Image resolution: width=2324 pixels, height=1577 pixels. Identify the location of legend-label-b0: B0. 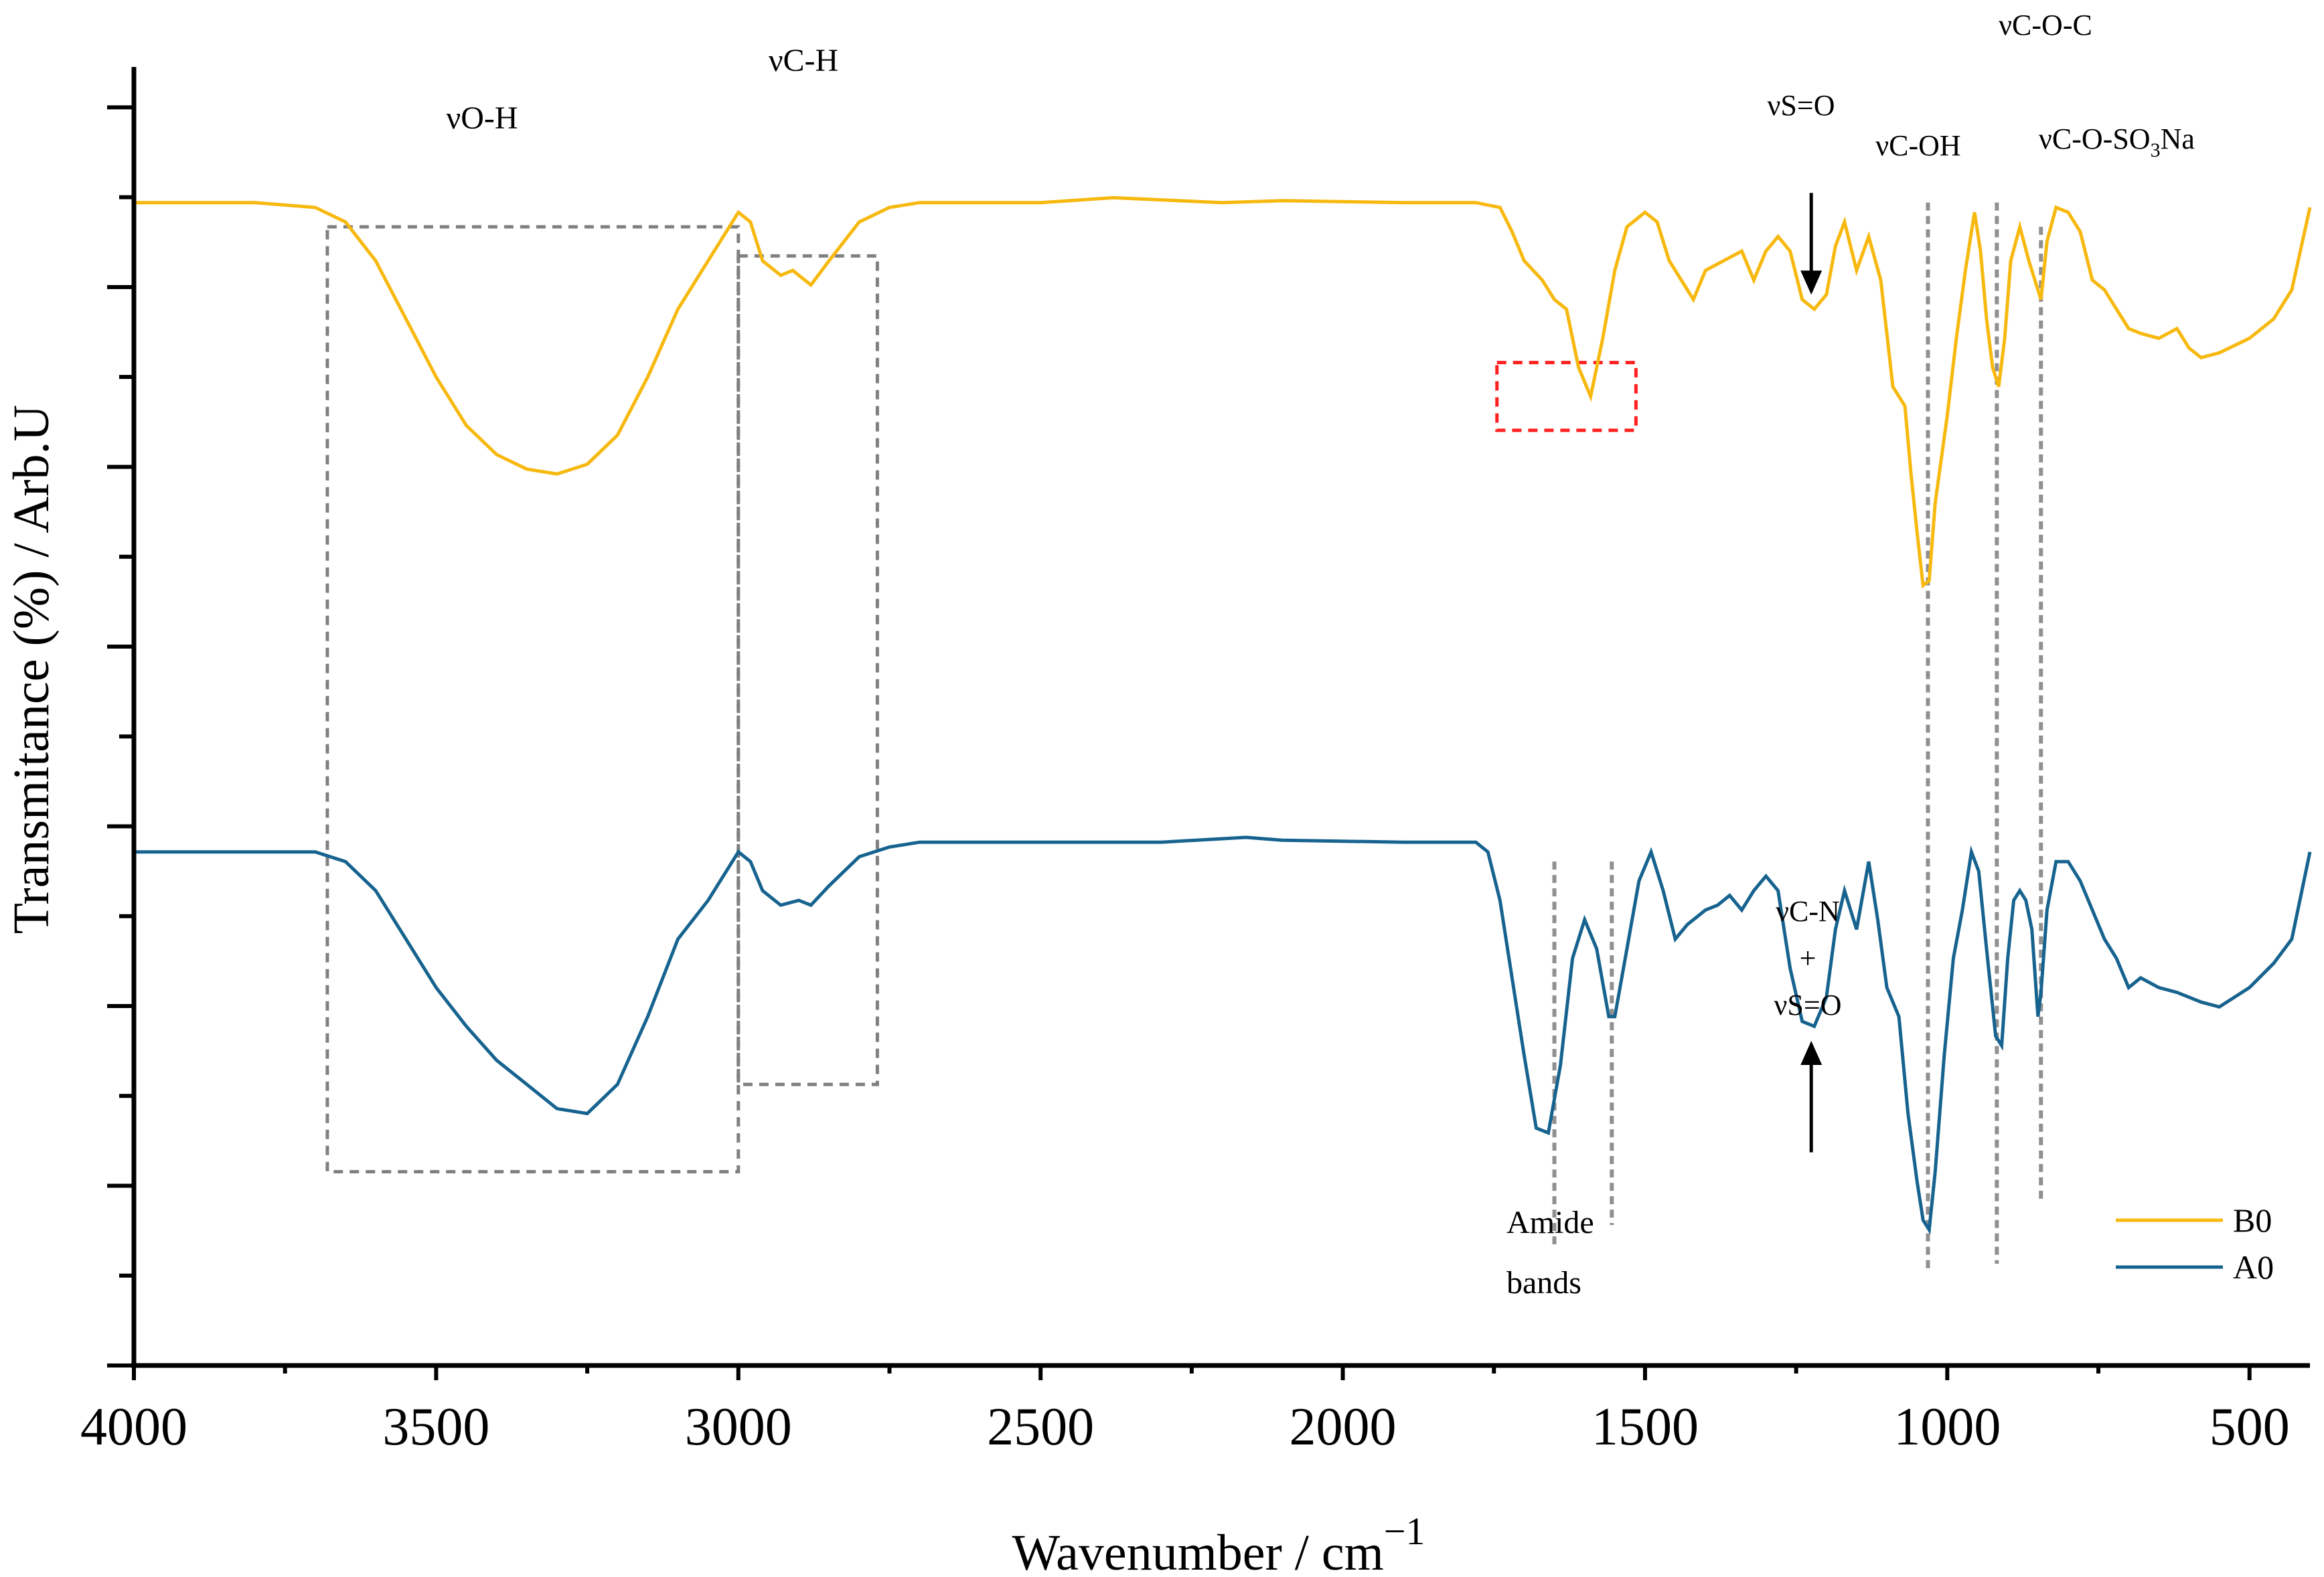
(2252, 1220).